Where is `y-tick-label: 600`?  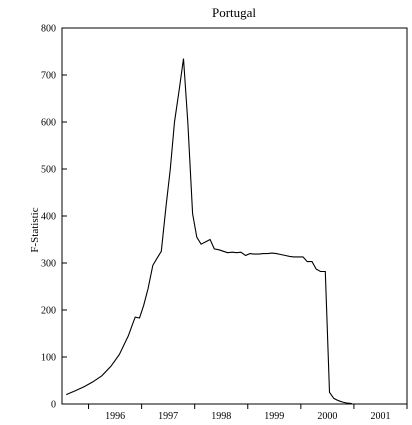 y-tick-label: 600 is located at coordinates (48, 123).